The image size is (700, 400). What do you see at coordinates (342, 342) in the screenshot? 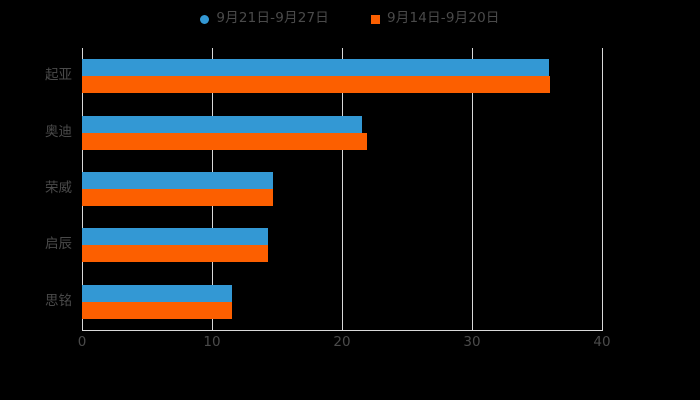
I see `x-tick-label-20: 20` at bounding box center [342, 342].